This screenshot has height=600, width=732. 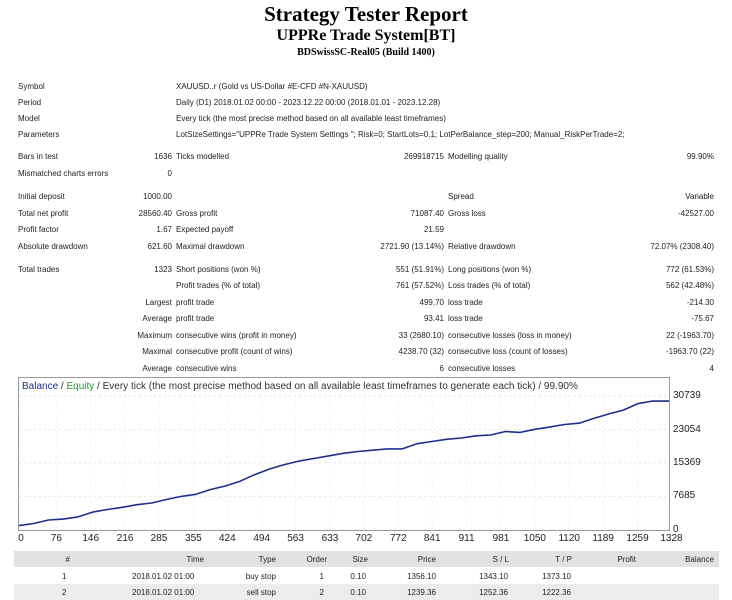 I want to click on deals-header-order: Order, so click(x=316, y=559).